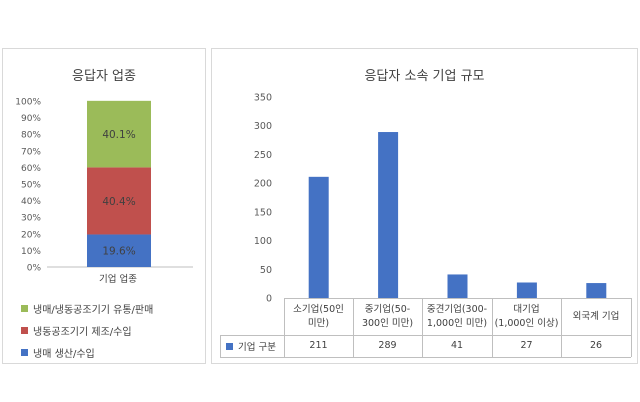  I want to click on category-label-medium: 중기업(50- 300인 미만), so click(387, 317).